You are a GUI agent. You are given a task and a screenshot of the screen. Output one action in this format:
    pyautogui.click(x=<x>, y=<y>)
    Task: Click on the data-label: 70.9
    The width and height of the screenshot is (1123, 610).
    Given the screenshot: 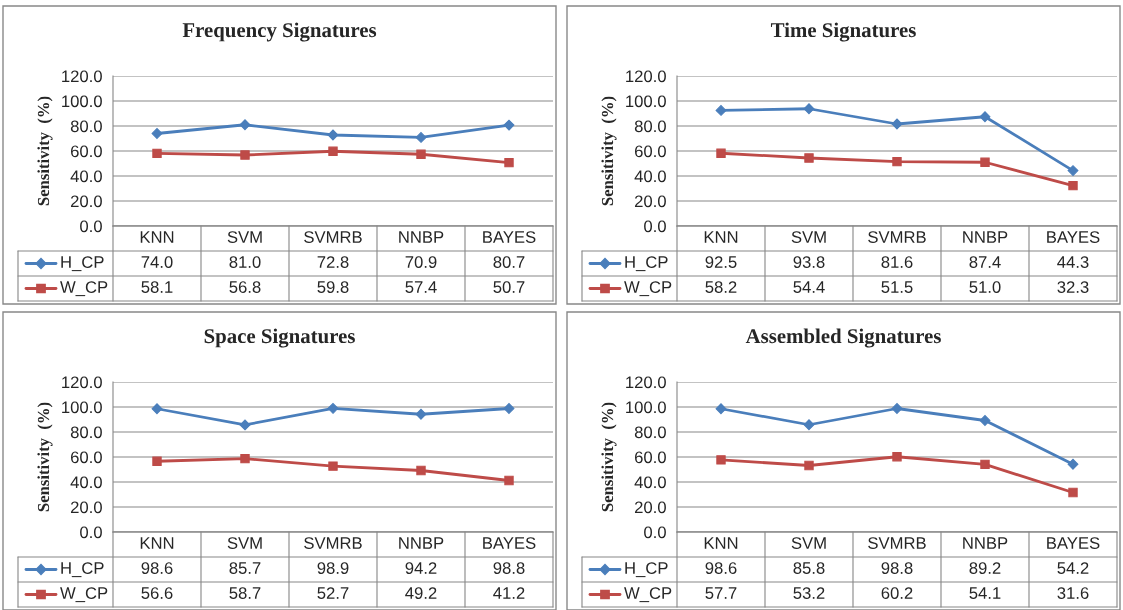 What is the action you would take?
    pyautogui.click(x=421, y=262)
    